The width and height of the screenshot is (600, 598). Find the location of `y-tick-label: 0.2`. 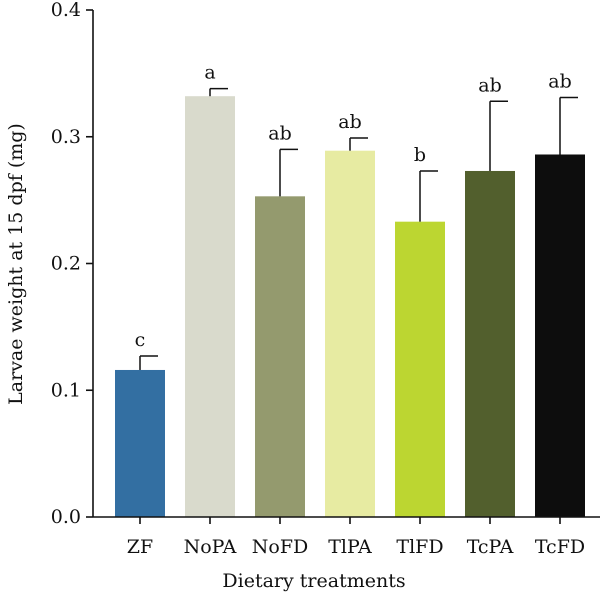

y-tick-label: 0.2 is located at coordinates (66, 264).